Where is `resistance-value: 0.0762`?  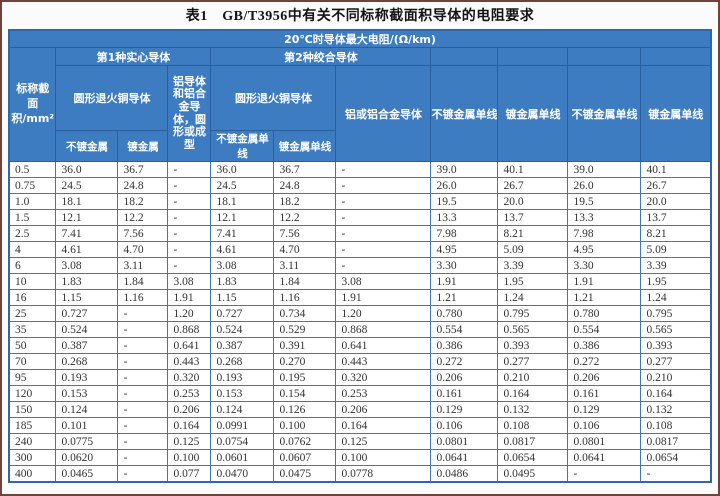 resistance-value: 0.0762 is located at coordinates (305, 441).